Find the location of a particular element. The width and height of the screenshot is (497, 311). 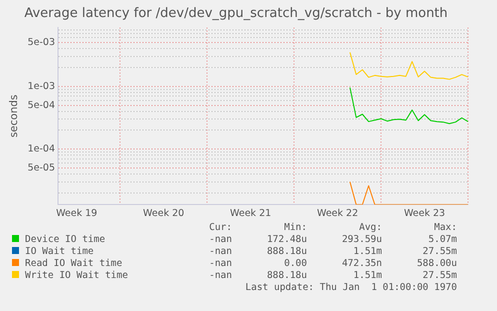

x-tick-label: Week 20 is located at coordinates (163, 213).